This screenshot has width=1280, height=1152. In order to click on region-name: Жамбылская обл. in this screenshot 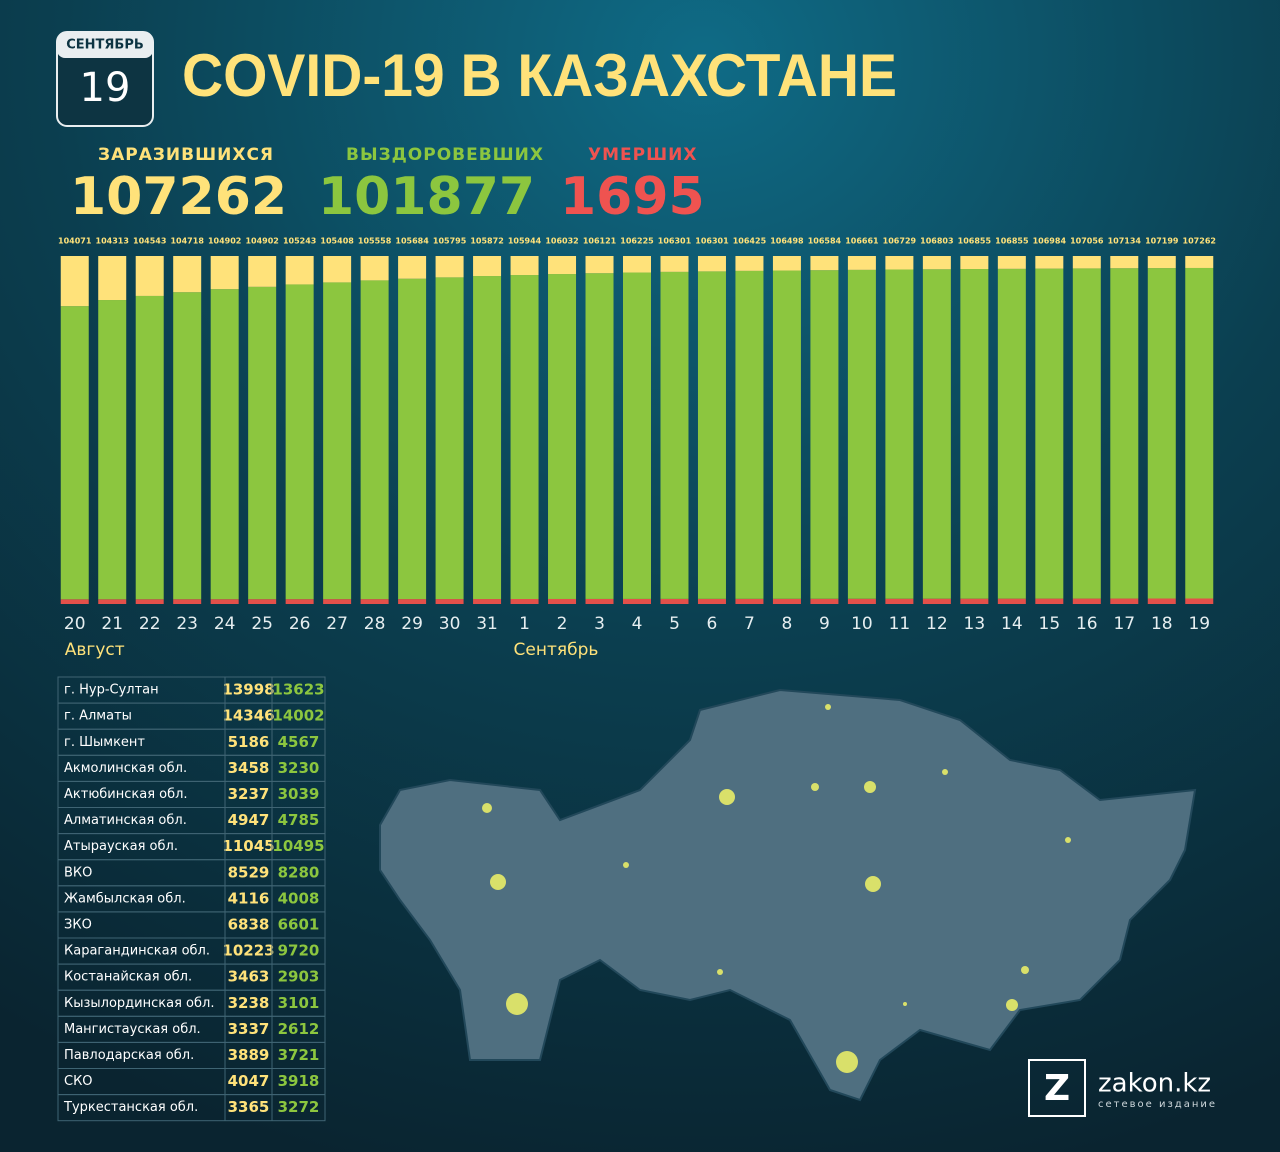, I will do `click(125, 898)`.